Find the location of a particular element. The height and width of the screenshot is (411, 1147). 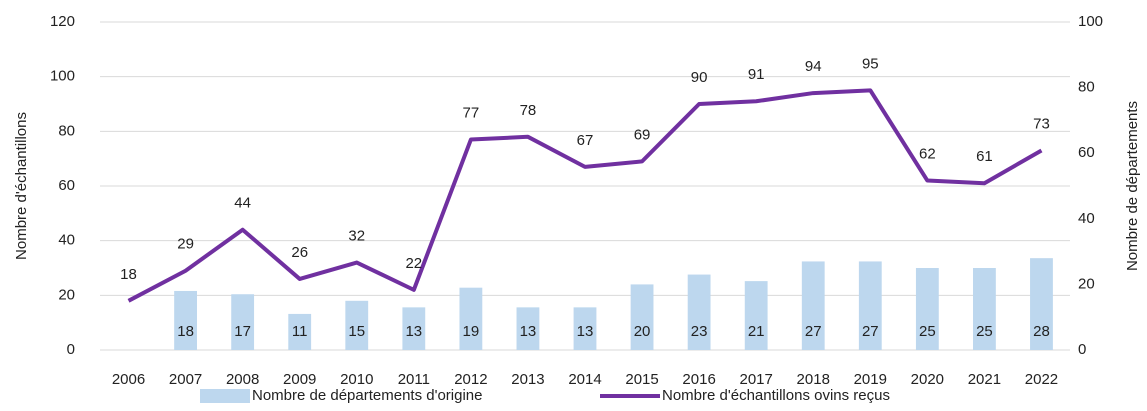

x-tick-label: 2016 is located at coordinates (698, 379).